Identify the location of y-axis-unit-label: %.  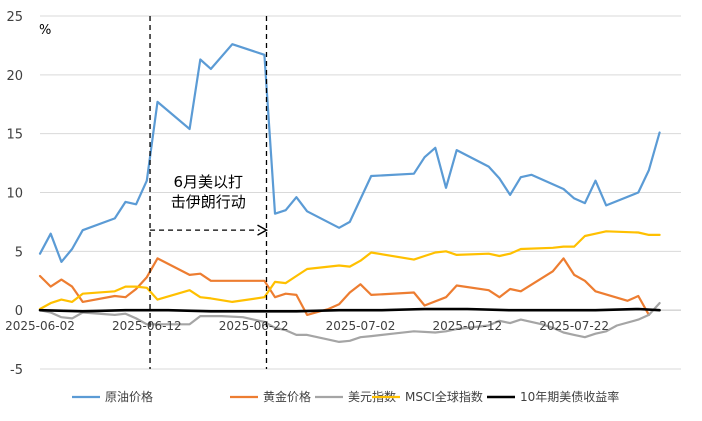
(45, 30).